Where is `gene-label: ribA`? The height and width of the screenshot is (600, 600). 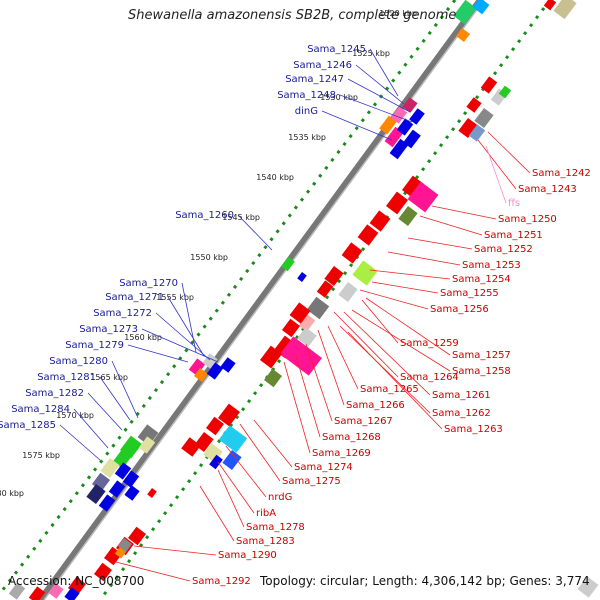 gene-label: ribA is located at coordinates (266, 513).